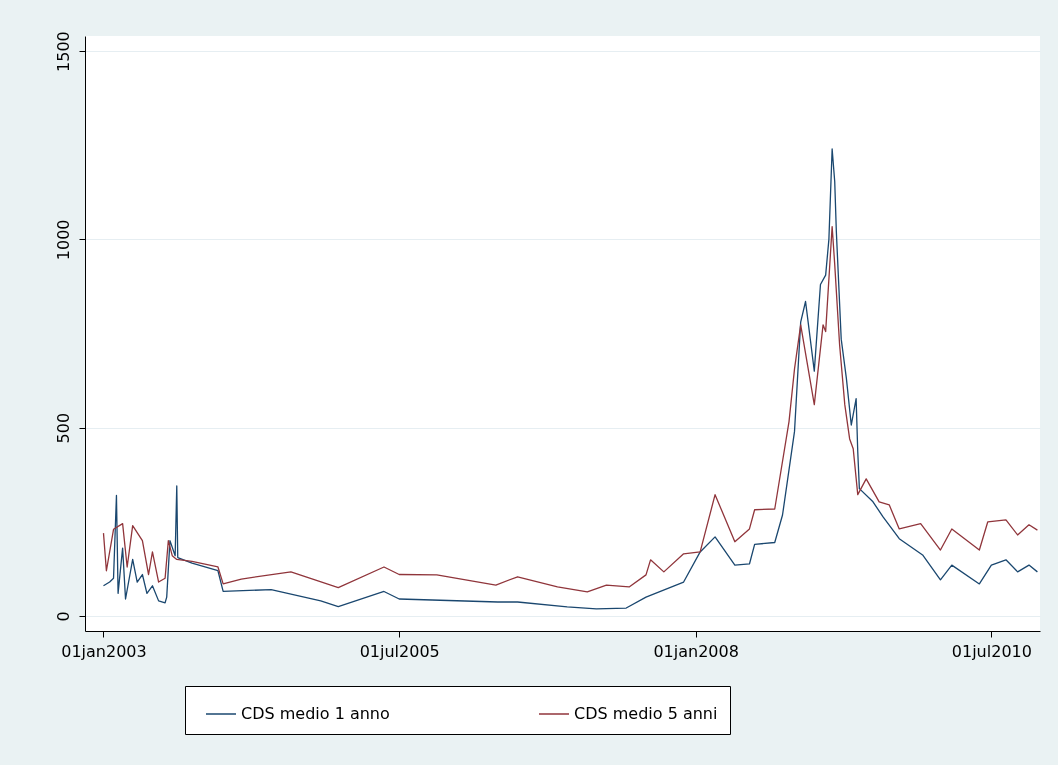 This screenshot has height=772, width=1059. I want to click on y-tick-label: 1500, so click(63, 51).